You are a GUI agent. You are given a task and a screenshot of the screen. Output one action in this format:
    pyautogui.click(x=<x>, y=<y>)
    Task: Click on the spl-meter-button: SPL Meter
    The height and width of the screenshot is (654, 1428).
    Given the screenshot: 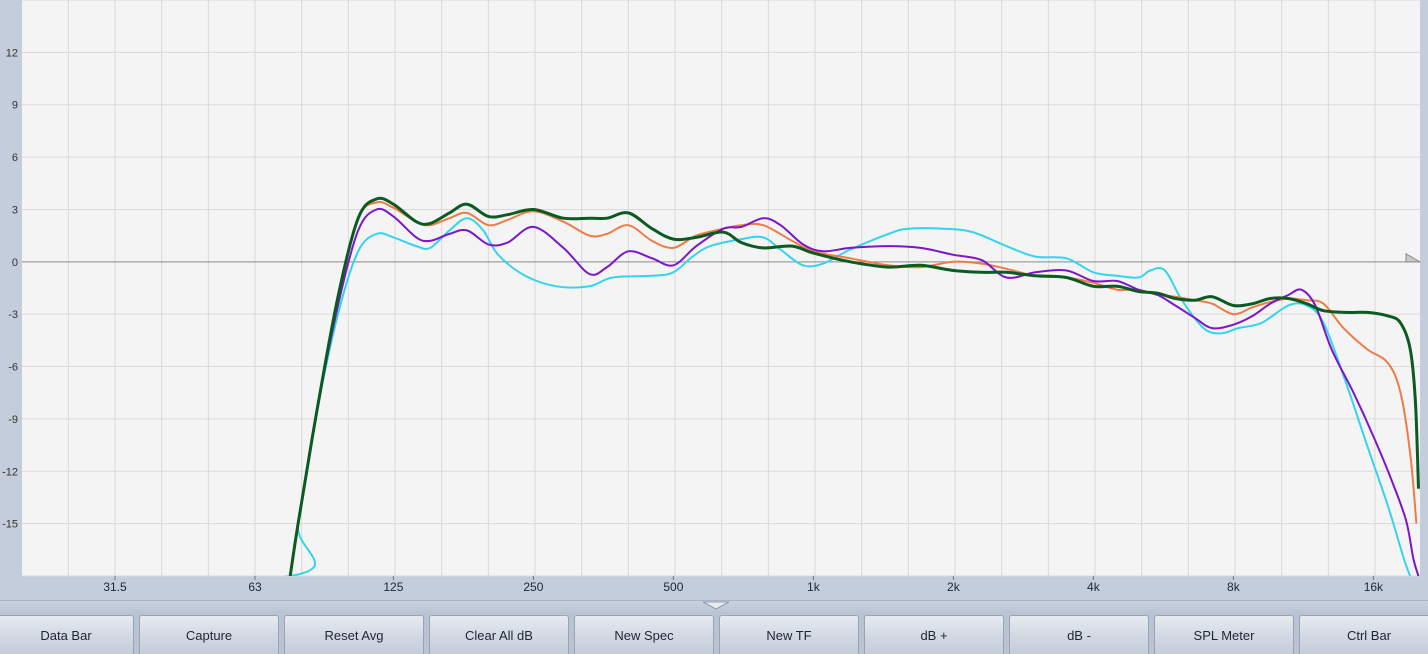 What is the action you would take?
    pyautogui.click(x=1224, y=634)
    